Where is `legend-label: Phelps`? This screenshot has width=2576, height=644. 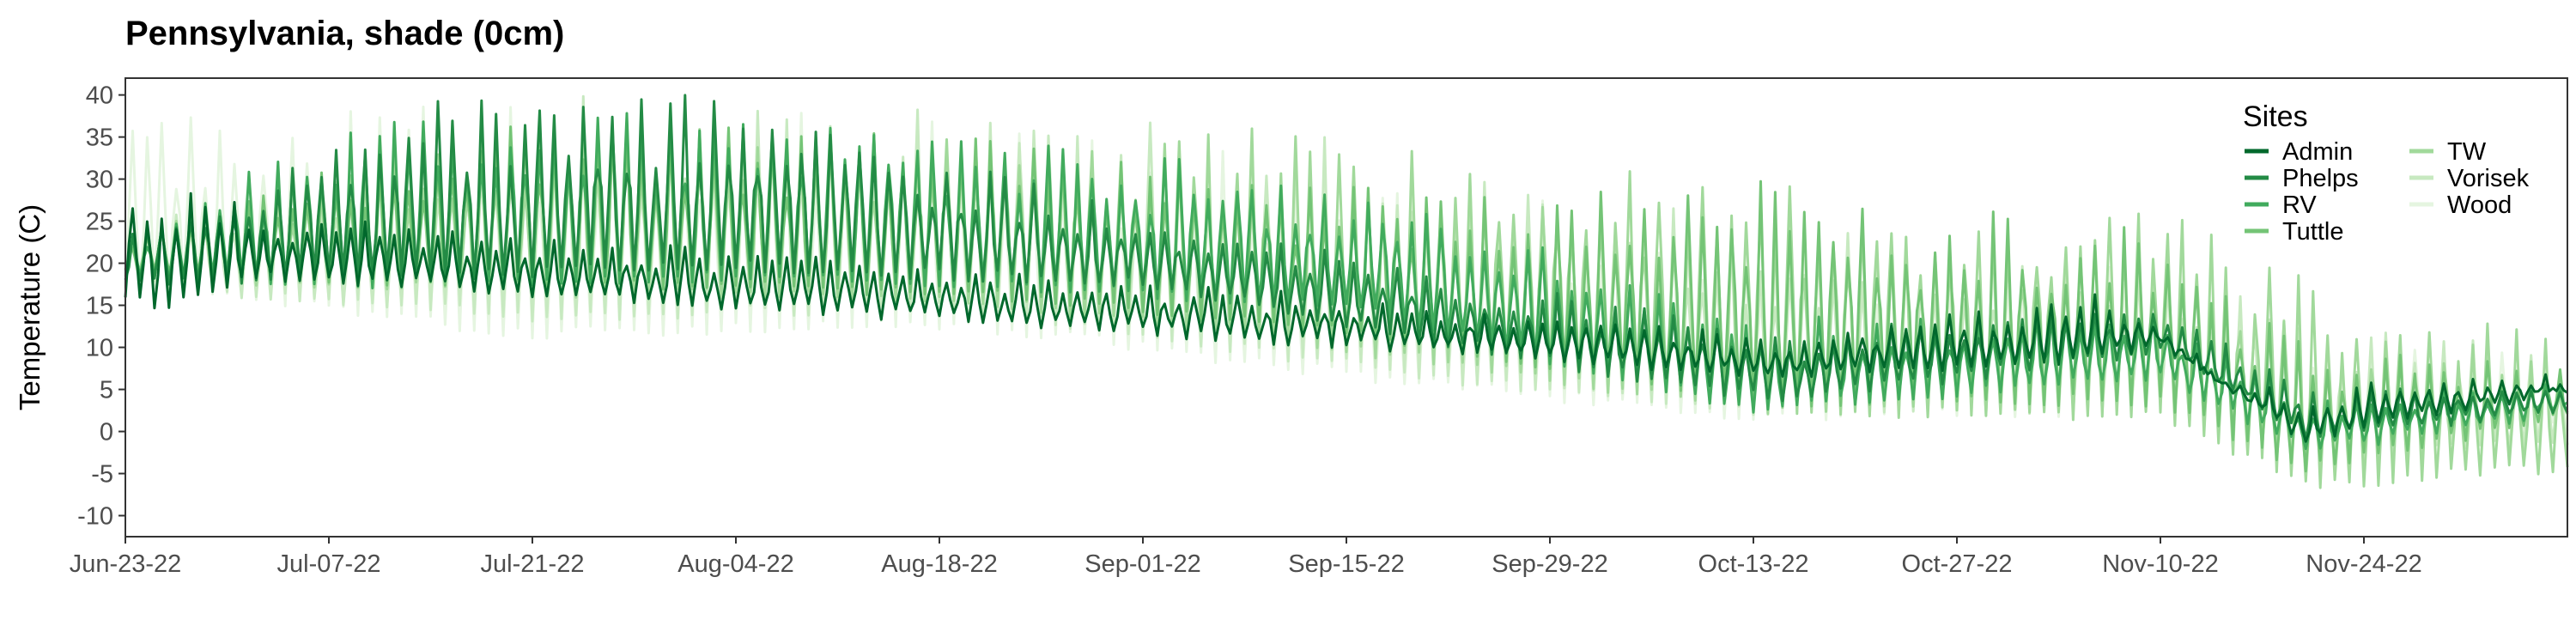
legend-label: Phelps is located at coordinates (2320, 178).